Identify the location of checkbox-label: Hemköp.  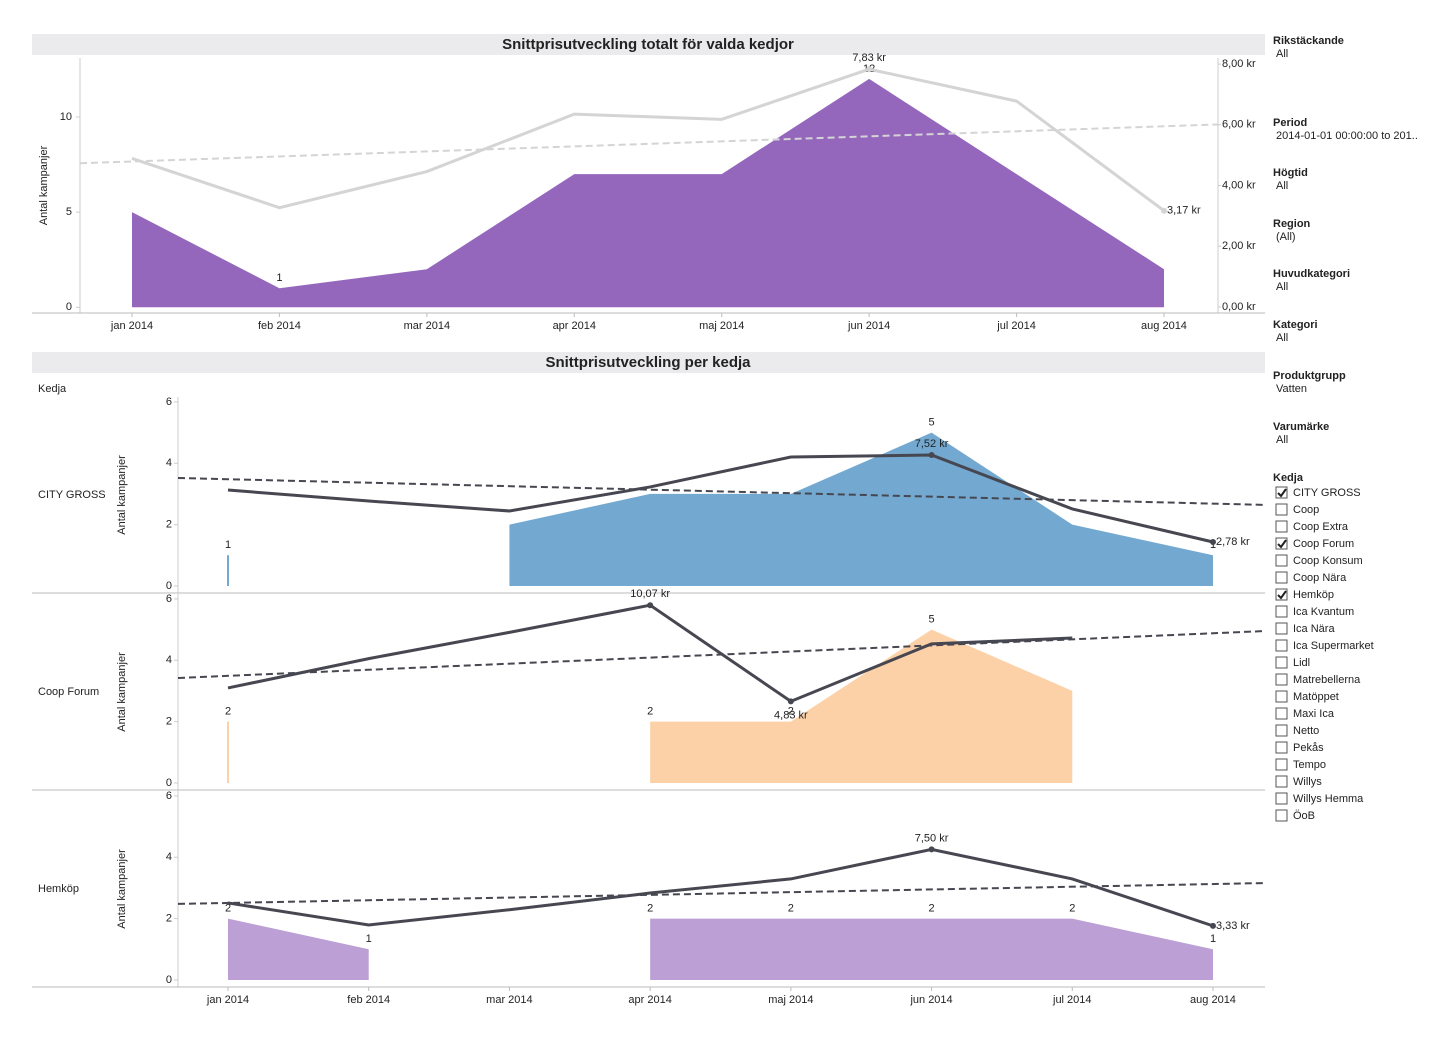
(1313, 595).